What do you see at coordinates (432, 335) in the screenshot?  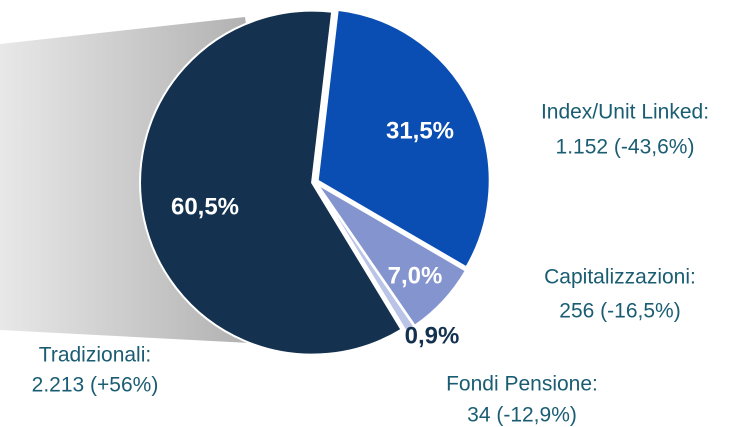 I see `slice-label: 0,9%` at bounding box center [432, 335].